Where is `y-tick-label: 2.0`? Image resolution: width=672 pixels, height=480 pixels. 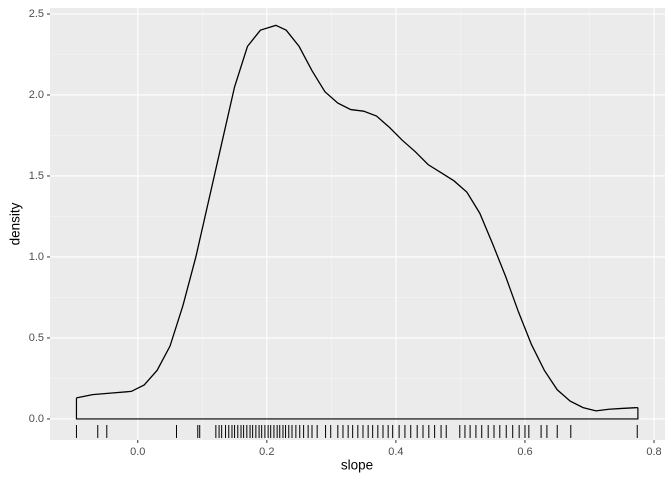 y-tick-label: 2.0 is located at coordinates (36, 95).